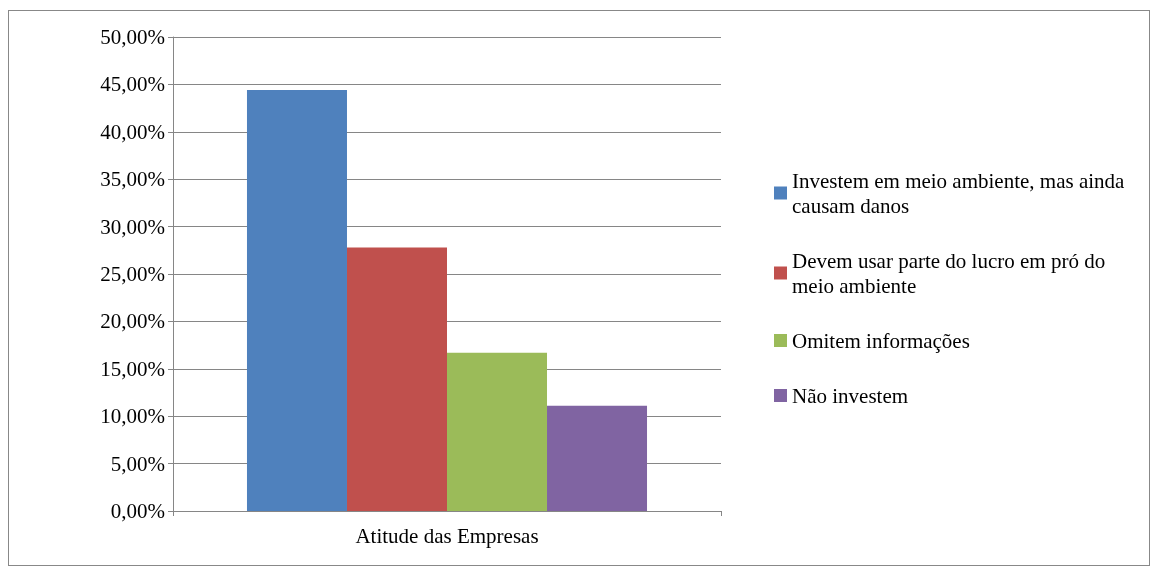  Describe the element at coordinates (961, 193) in the screenshot. I see `legend-label: Investem em meio ambiente, mas ainda causam danos` at that location.